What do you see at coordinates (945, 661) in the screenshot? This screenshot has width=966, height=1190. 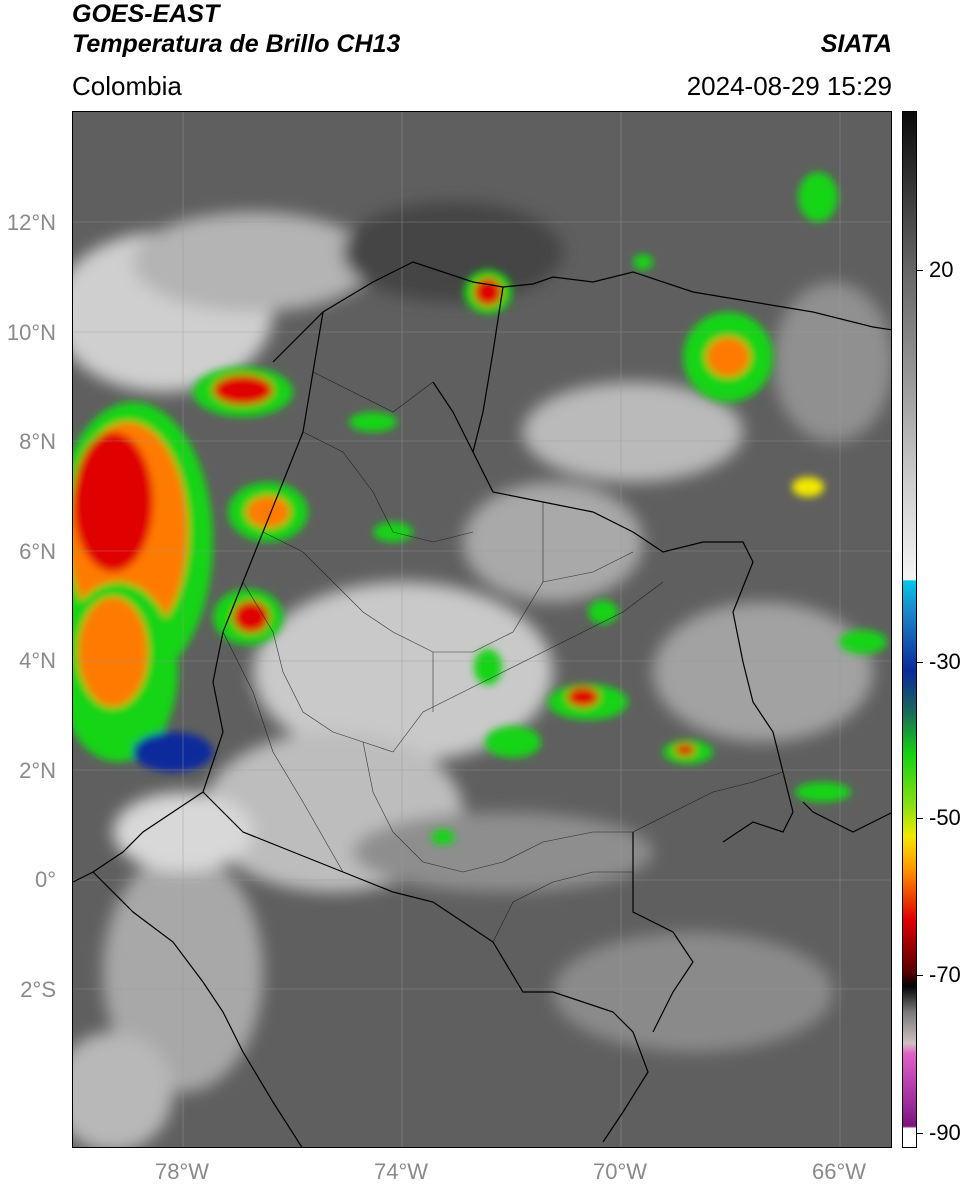 I see `colorbar-label: -30` at bounding box center [945, 661].